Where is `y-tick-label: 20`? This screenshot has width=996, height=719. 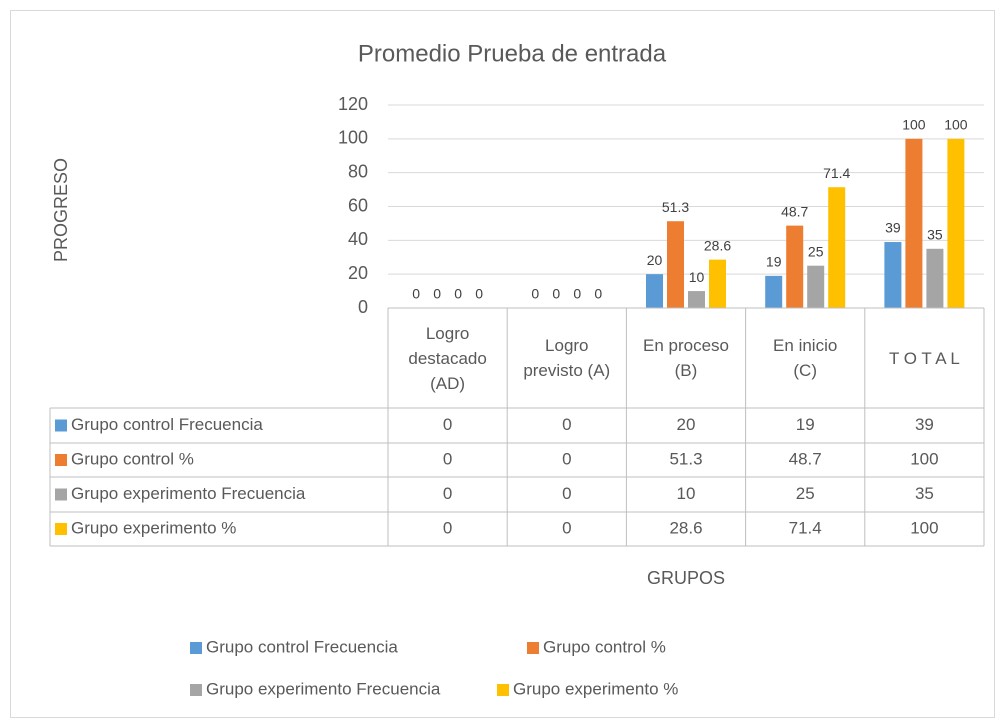
y-tick-label: 20 is located at coordinates (358, 273).